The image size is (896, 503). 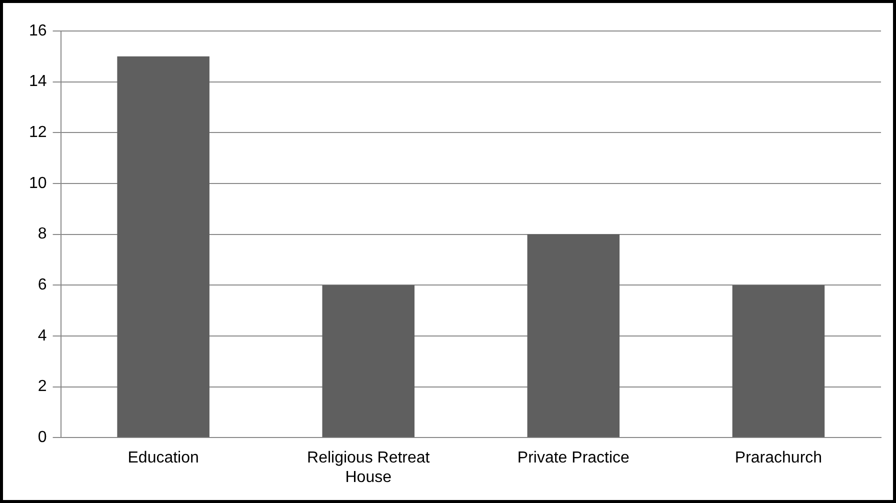 What do you see at coordinates (42, 234) in the screenshot?
I see `y-tick-label: 8` at bounding box center [42, 234].